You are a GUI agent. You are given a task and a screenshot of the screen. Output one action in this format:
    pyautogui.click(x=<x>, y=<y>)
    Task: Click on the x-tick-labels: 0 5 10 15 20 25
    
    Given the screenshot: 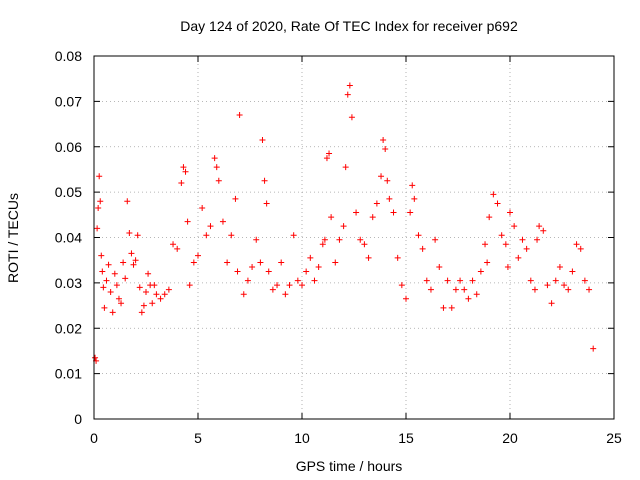 What is the action you would take?
    pyautogui.click(x=356, y=438)
    